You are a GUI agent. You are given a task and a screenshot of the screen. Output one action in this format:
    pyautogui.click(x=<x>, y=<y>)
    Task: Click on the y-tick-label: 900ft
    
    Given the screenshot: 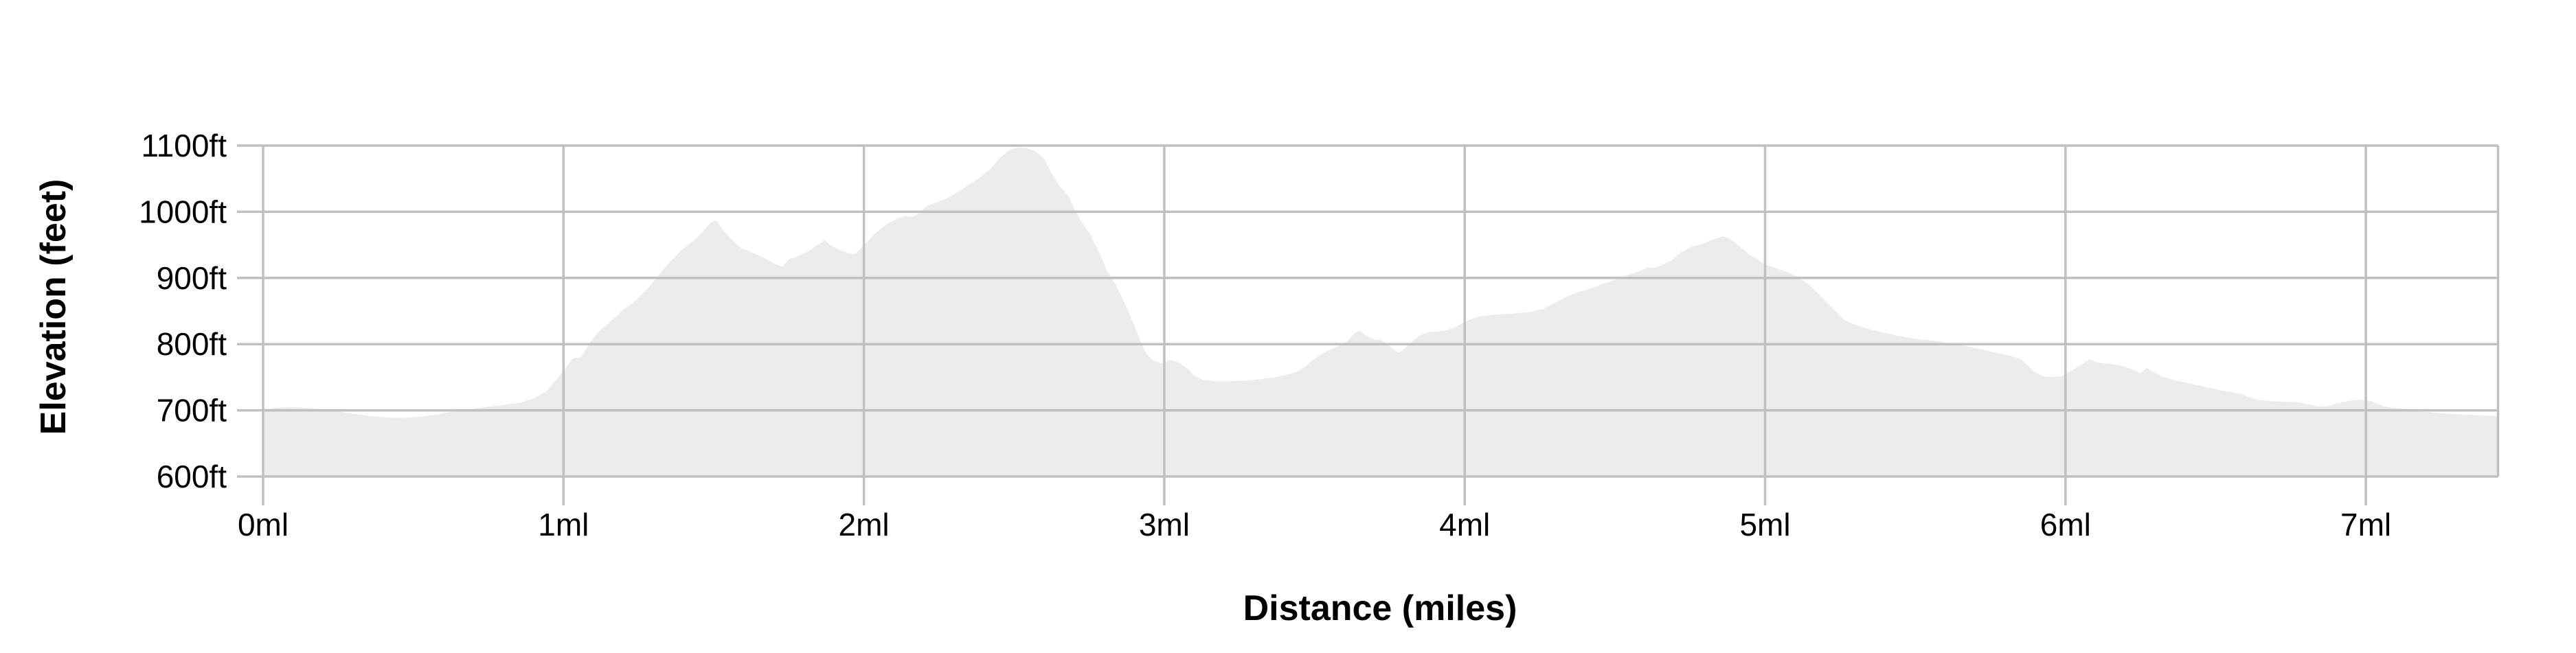 What is the action you would take?
    pyautogui.click(x=192, y=278)
    